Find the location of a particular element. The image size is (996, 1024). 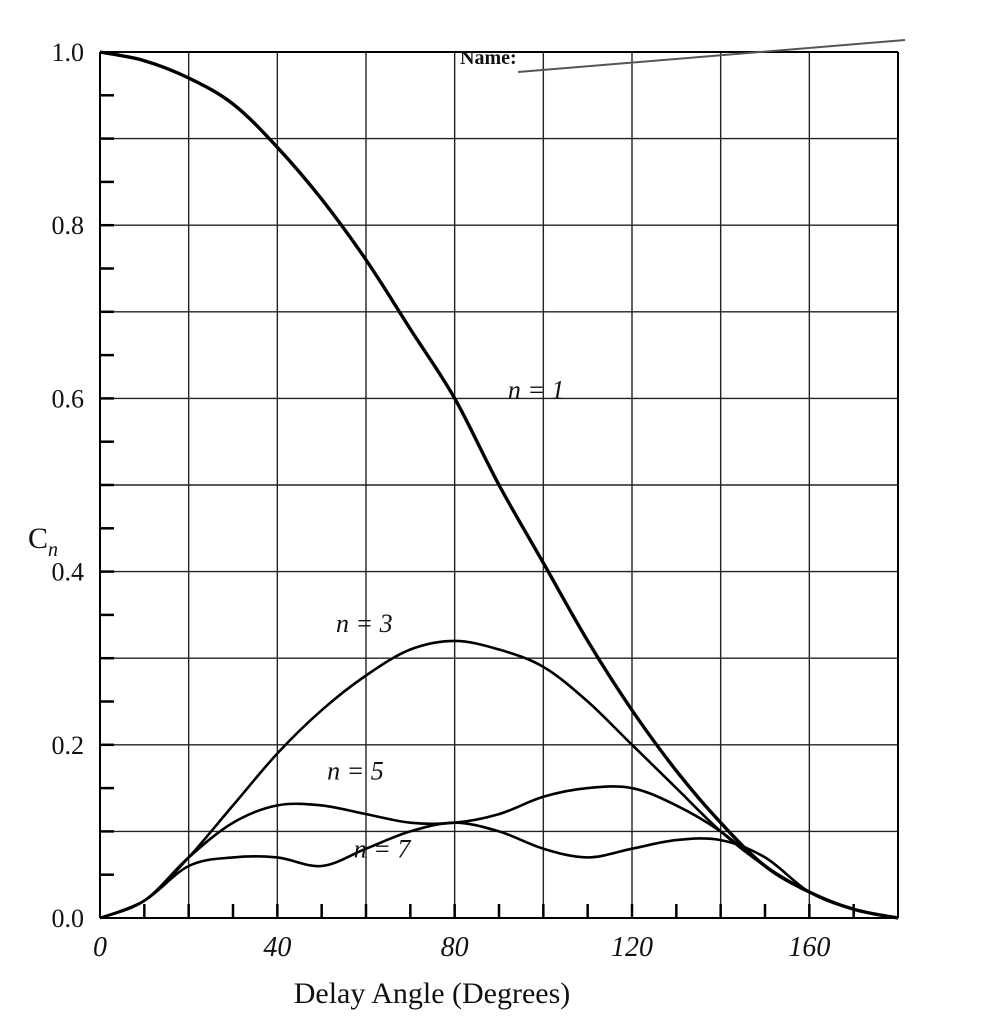

name-label: Name: is located at coordinates (488, 58).